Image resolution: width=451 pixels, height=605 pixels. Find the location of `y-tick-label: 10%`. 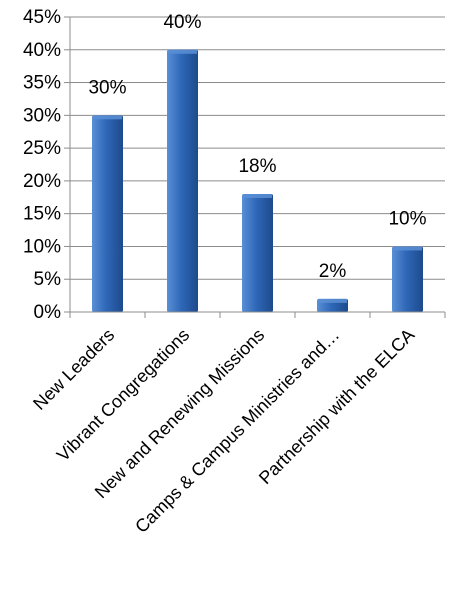

y-tick-label: 10% is located at coordinates (42, 246).